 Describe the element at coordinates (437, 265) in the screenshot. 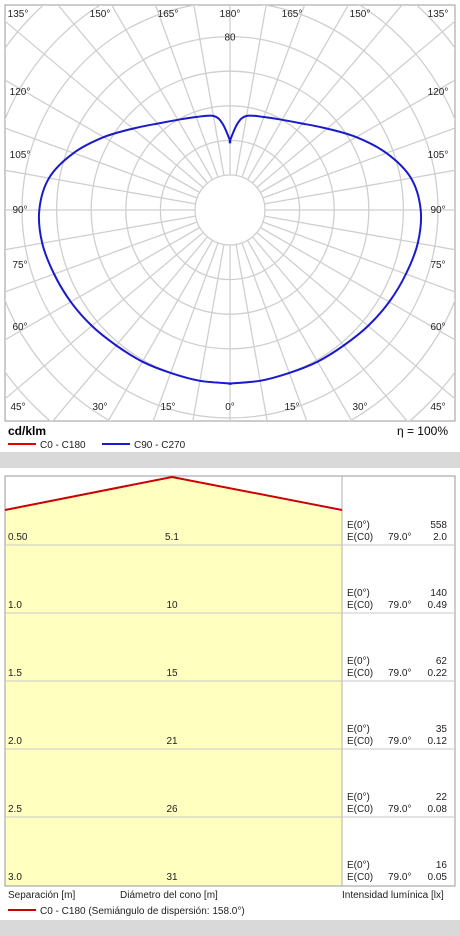

I see `angle-label-right: 75°` at that location.